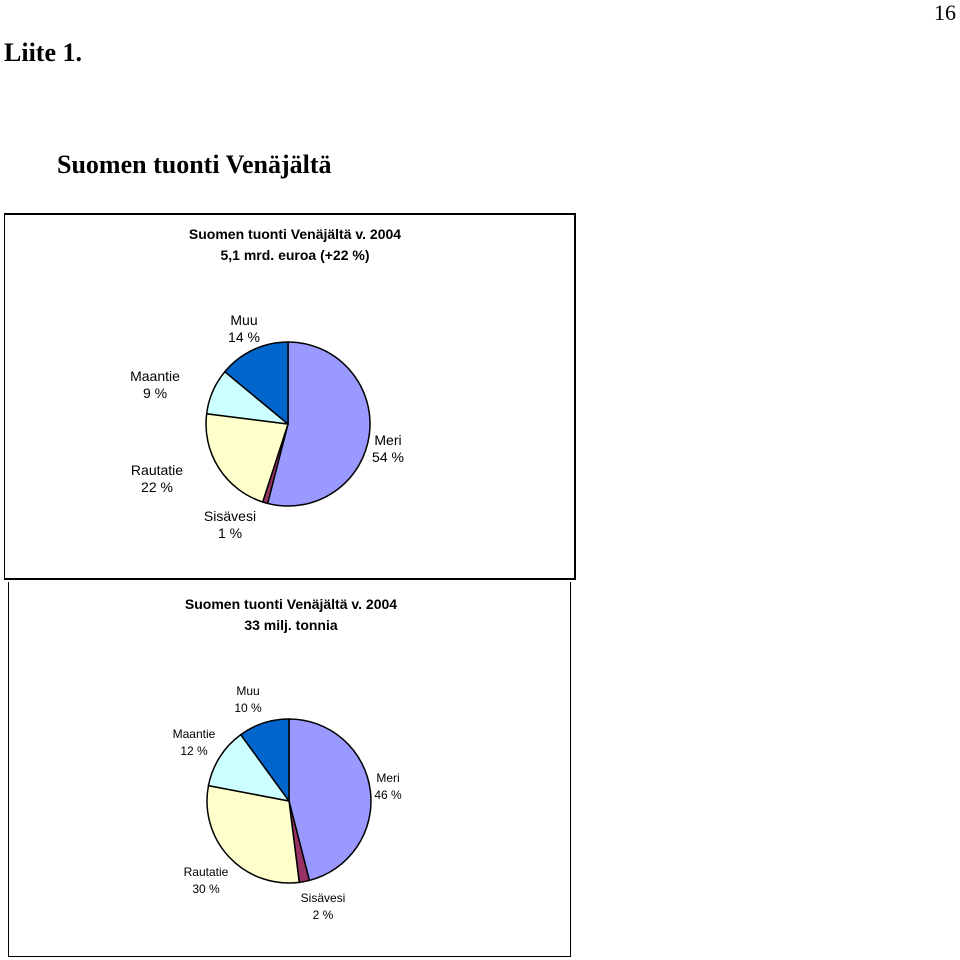  Describe the element at coordinates (388, 786) in the screenshot. I see `slice-label-meri: Meri 46 %` at that location.